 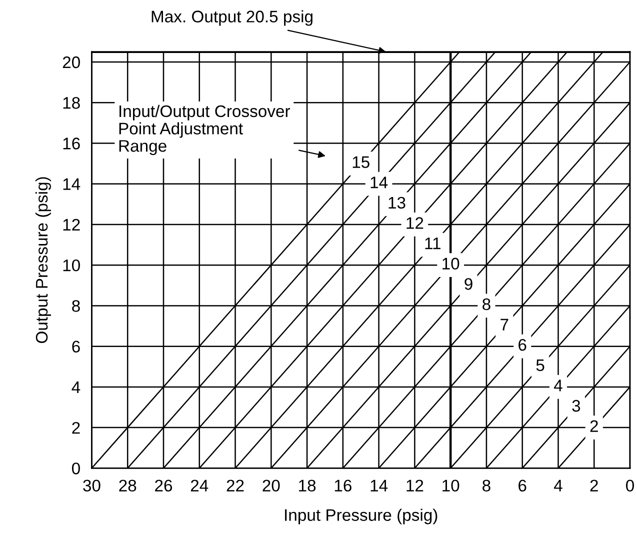 What do you see at coordinates (71, 224) in the screenshot?
I see `y-tick-label: 12` at bounding box center [71, 224].